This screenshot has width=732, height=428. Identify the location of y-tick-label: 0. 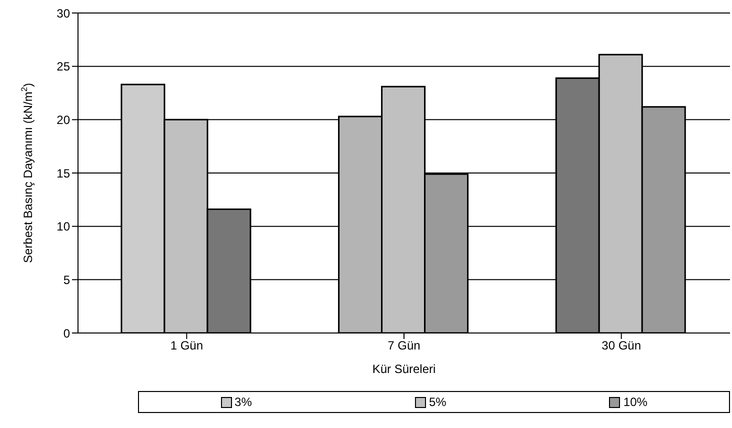
(66, 333).